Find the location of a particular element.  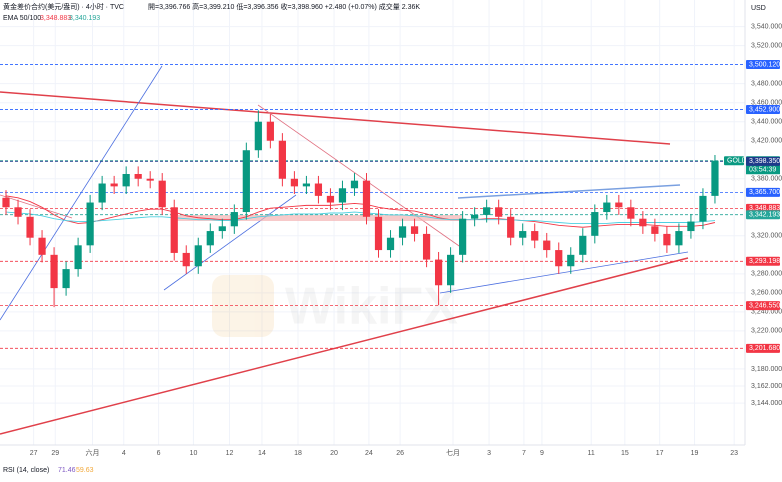

x-tick-label: 七月 is located at coordinates (453, 452).